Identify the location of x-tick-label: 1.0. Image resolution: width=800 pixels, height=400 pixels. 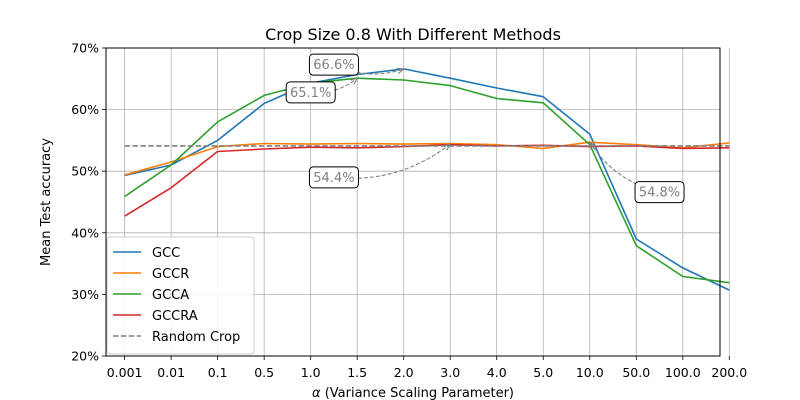
(311, 372).